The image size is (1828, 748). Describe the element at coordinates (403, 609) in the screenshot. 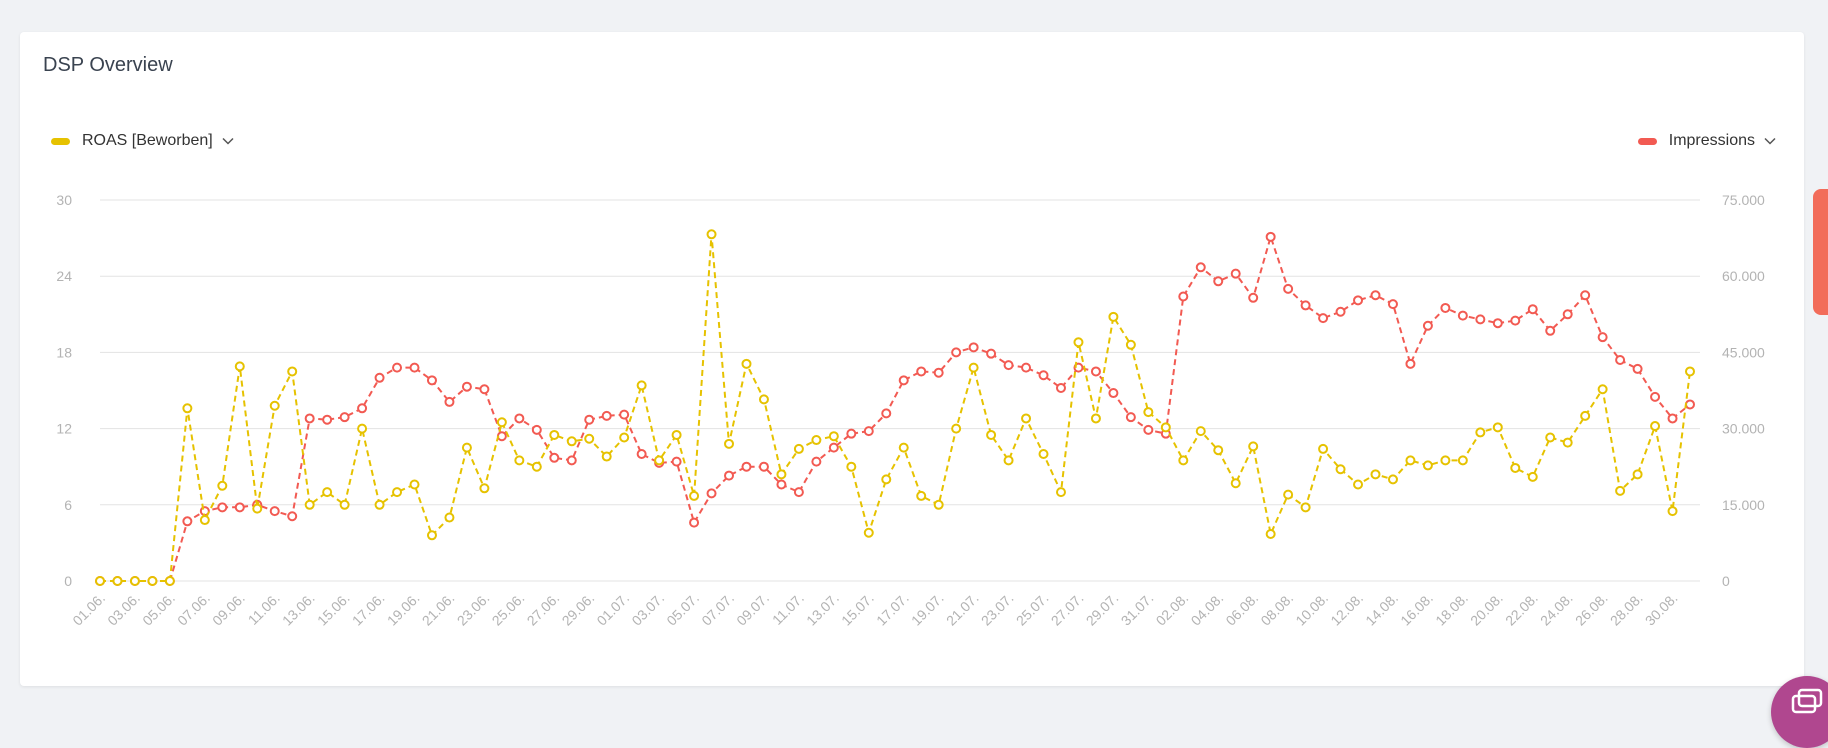

I see `x-tick-label: 19.06.` at that location.